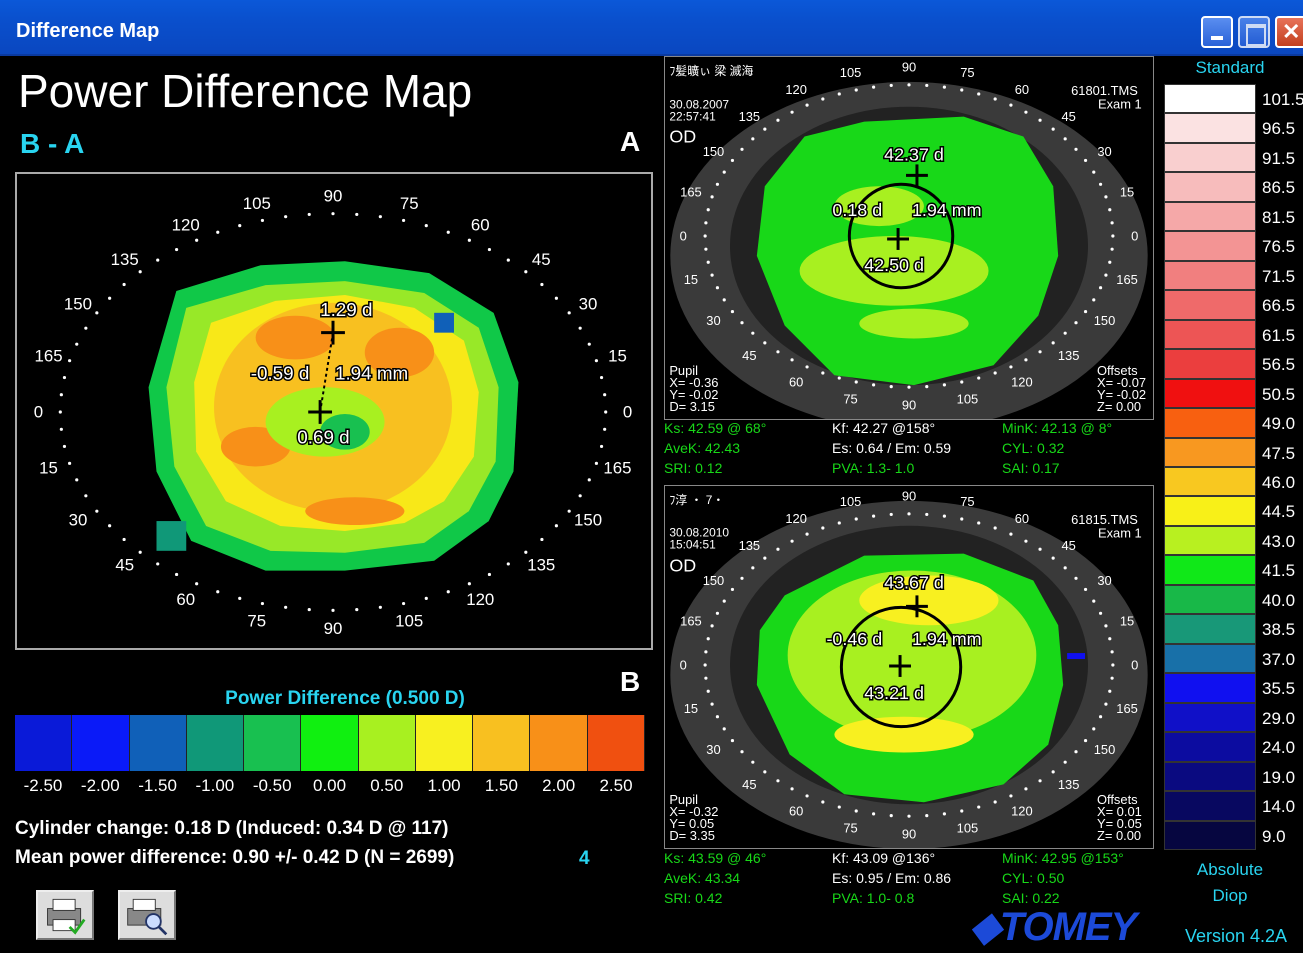 The image size is (1303, 953). I want to click on dial-angle-label: 120, so click(796, 518).